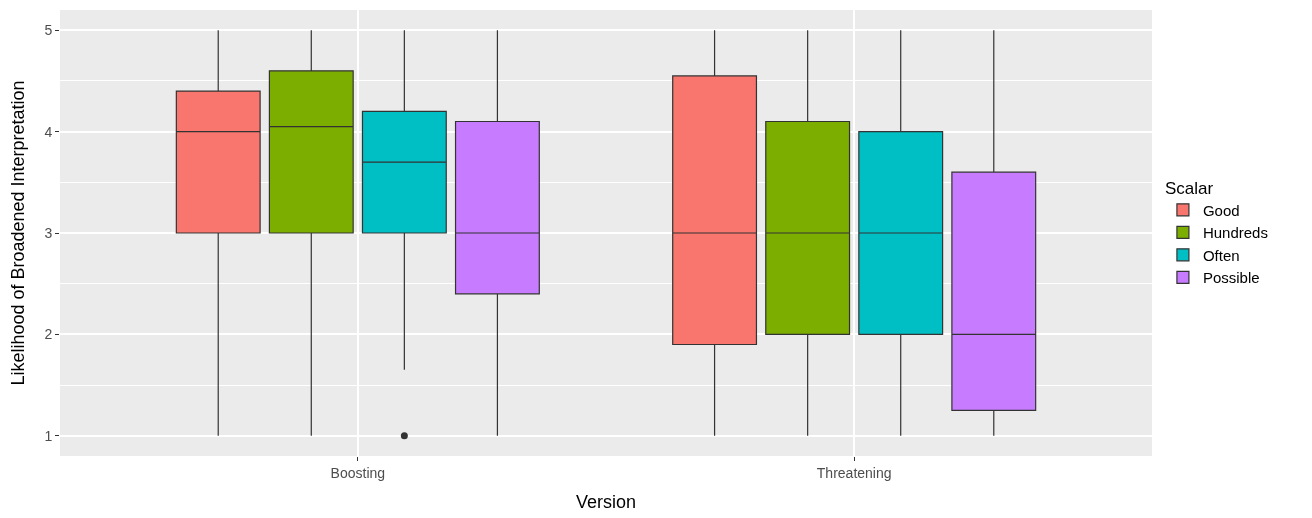 The image size is (1312, 518). Describe the element at coordinates (1221, 255) in the screenshot. I see `legend-label: Often` at that location.